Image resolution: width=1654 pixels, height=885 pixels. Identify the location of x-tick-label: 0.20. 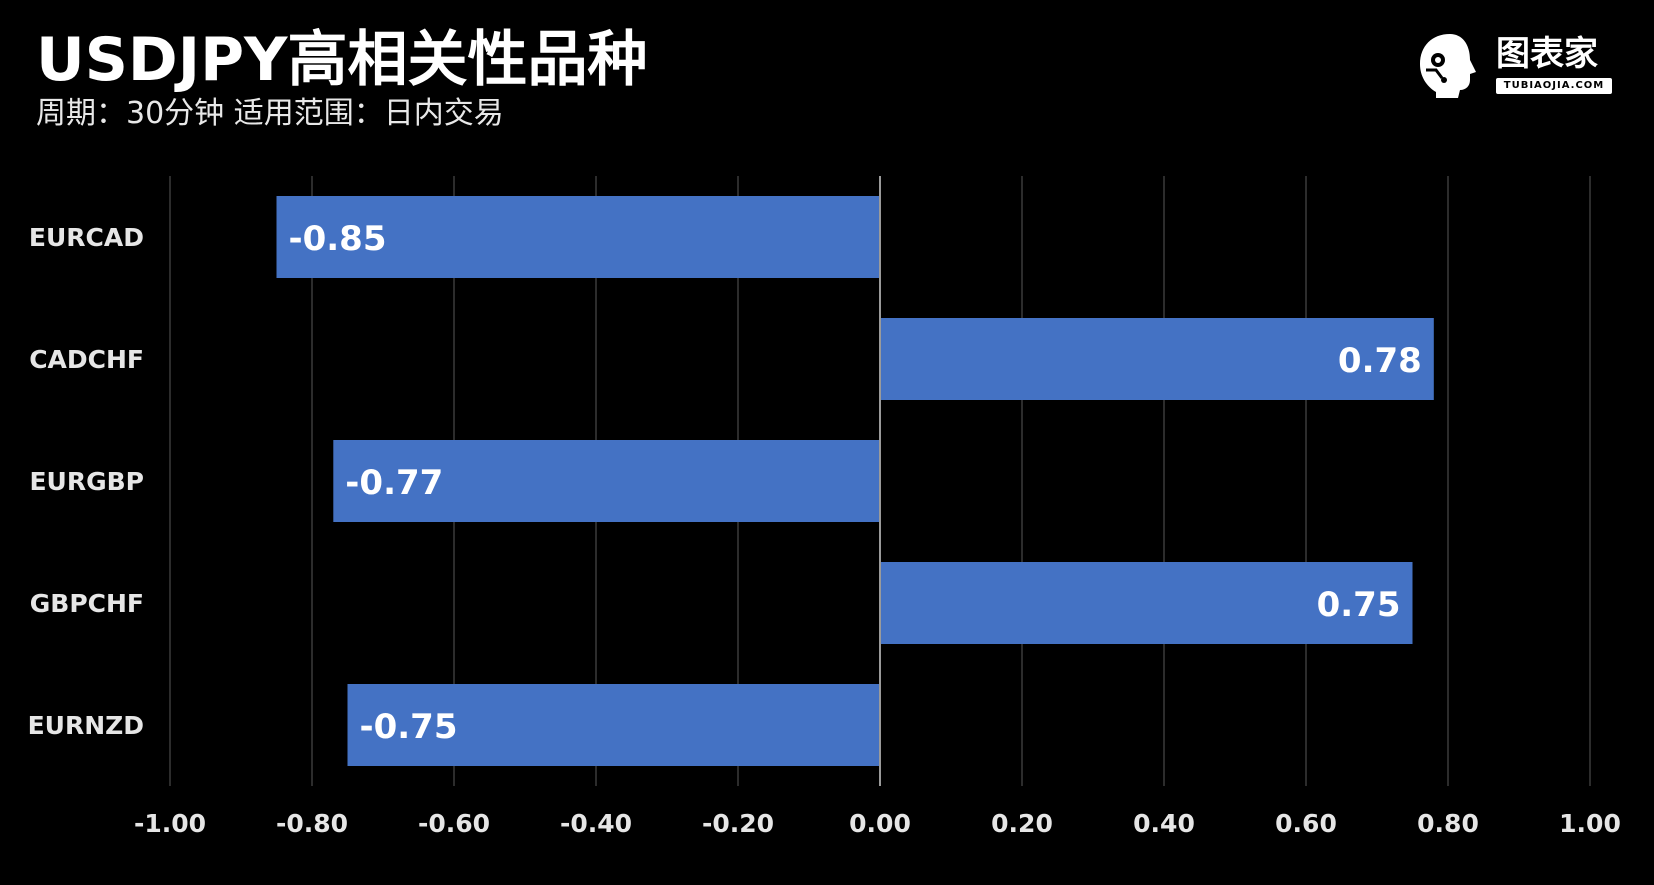
(1022, 823).